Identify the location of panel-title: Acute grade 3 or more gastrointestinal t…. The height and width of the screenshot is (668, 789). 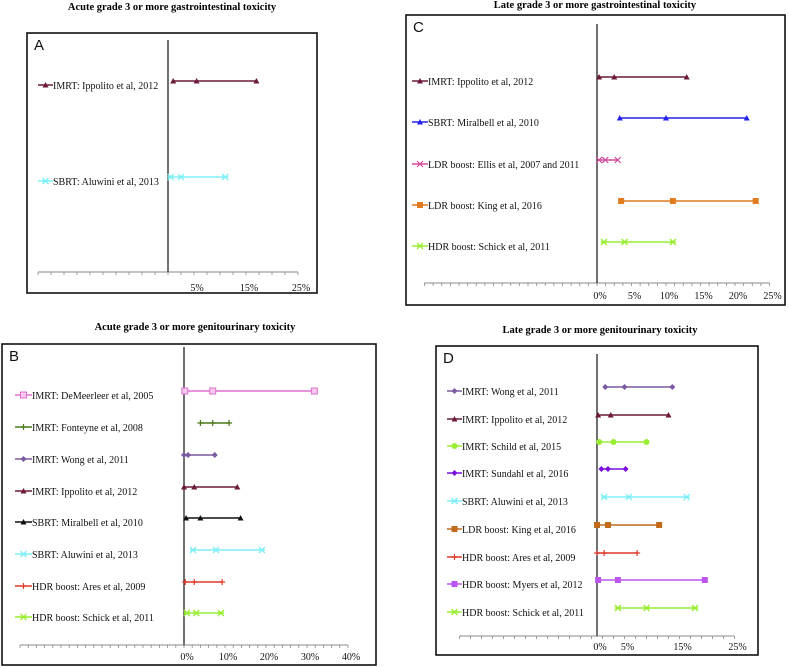
(172, 7).